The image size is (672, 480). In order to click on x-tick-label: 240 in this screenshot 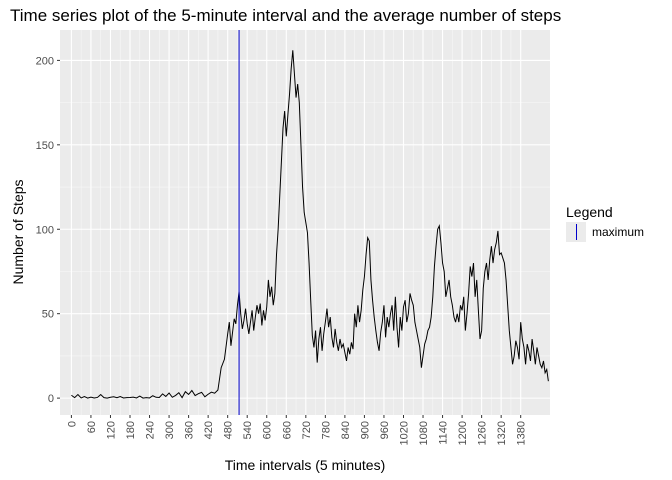, I will do `click(151, 430)`.